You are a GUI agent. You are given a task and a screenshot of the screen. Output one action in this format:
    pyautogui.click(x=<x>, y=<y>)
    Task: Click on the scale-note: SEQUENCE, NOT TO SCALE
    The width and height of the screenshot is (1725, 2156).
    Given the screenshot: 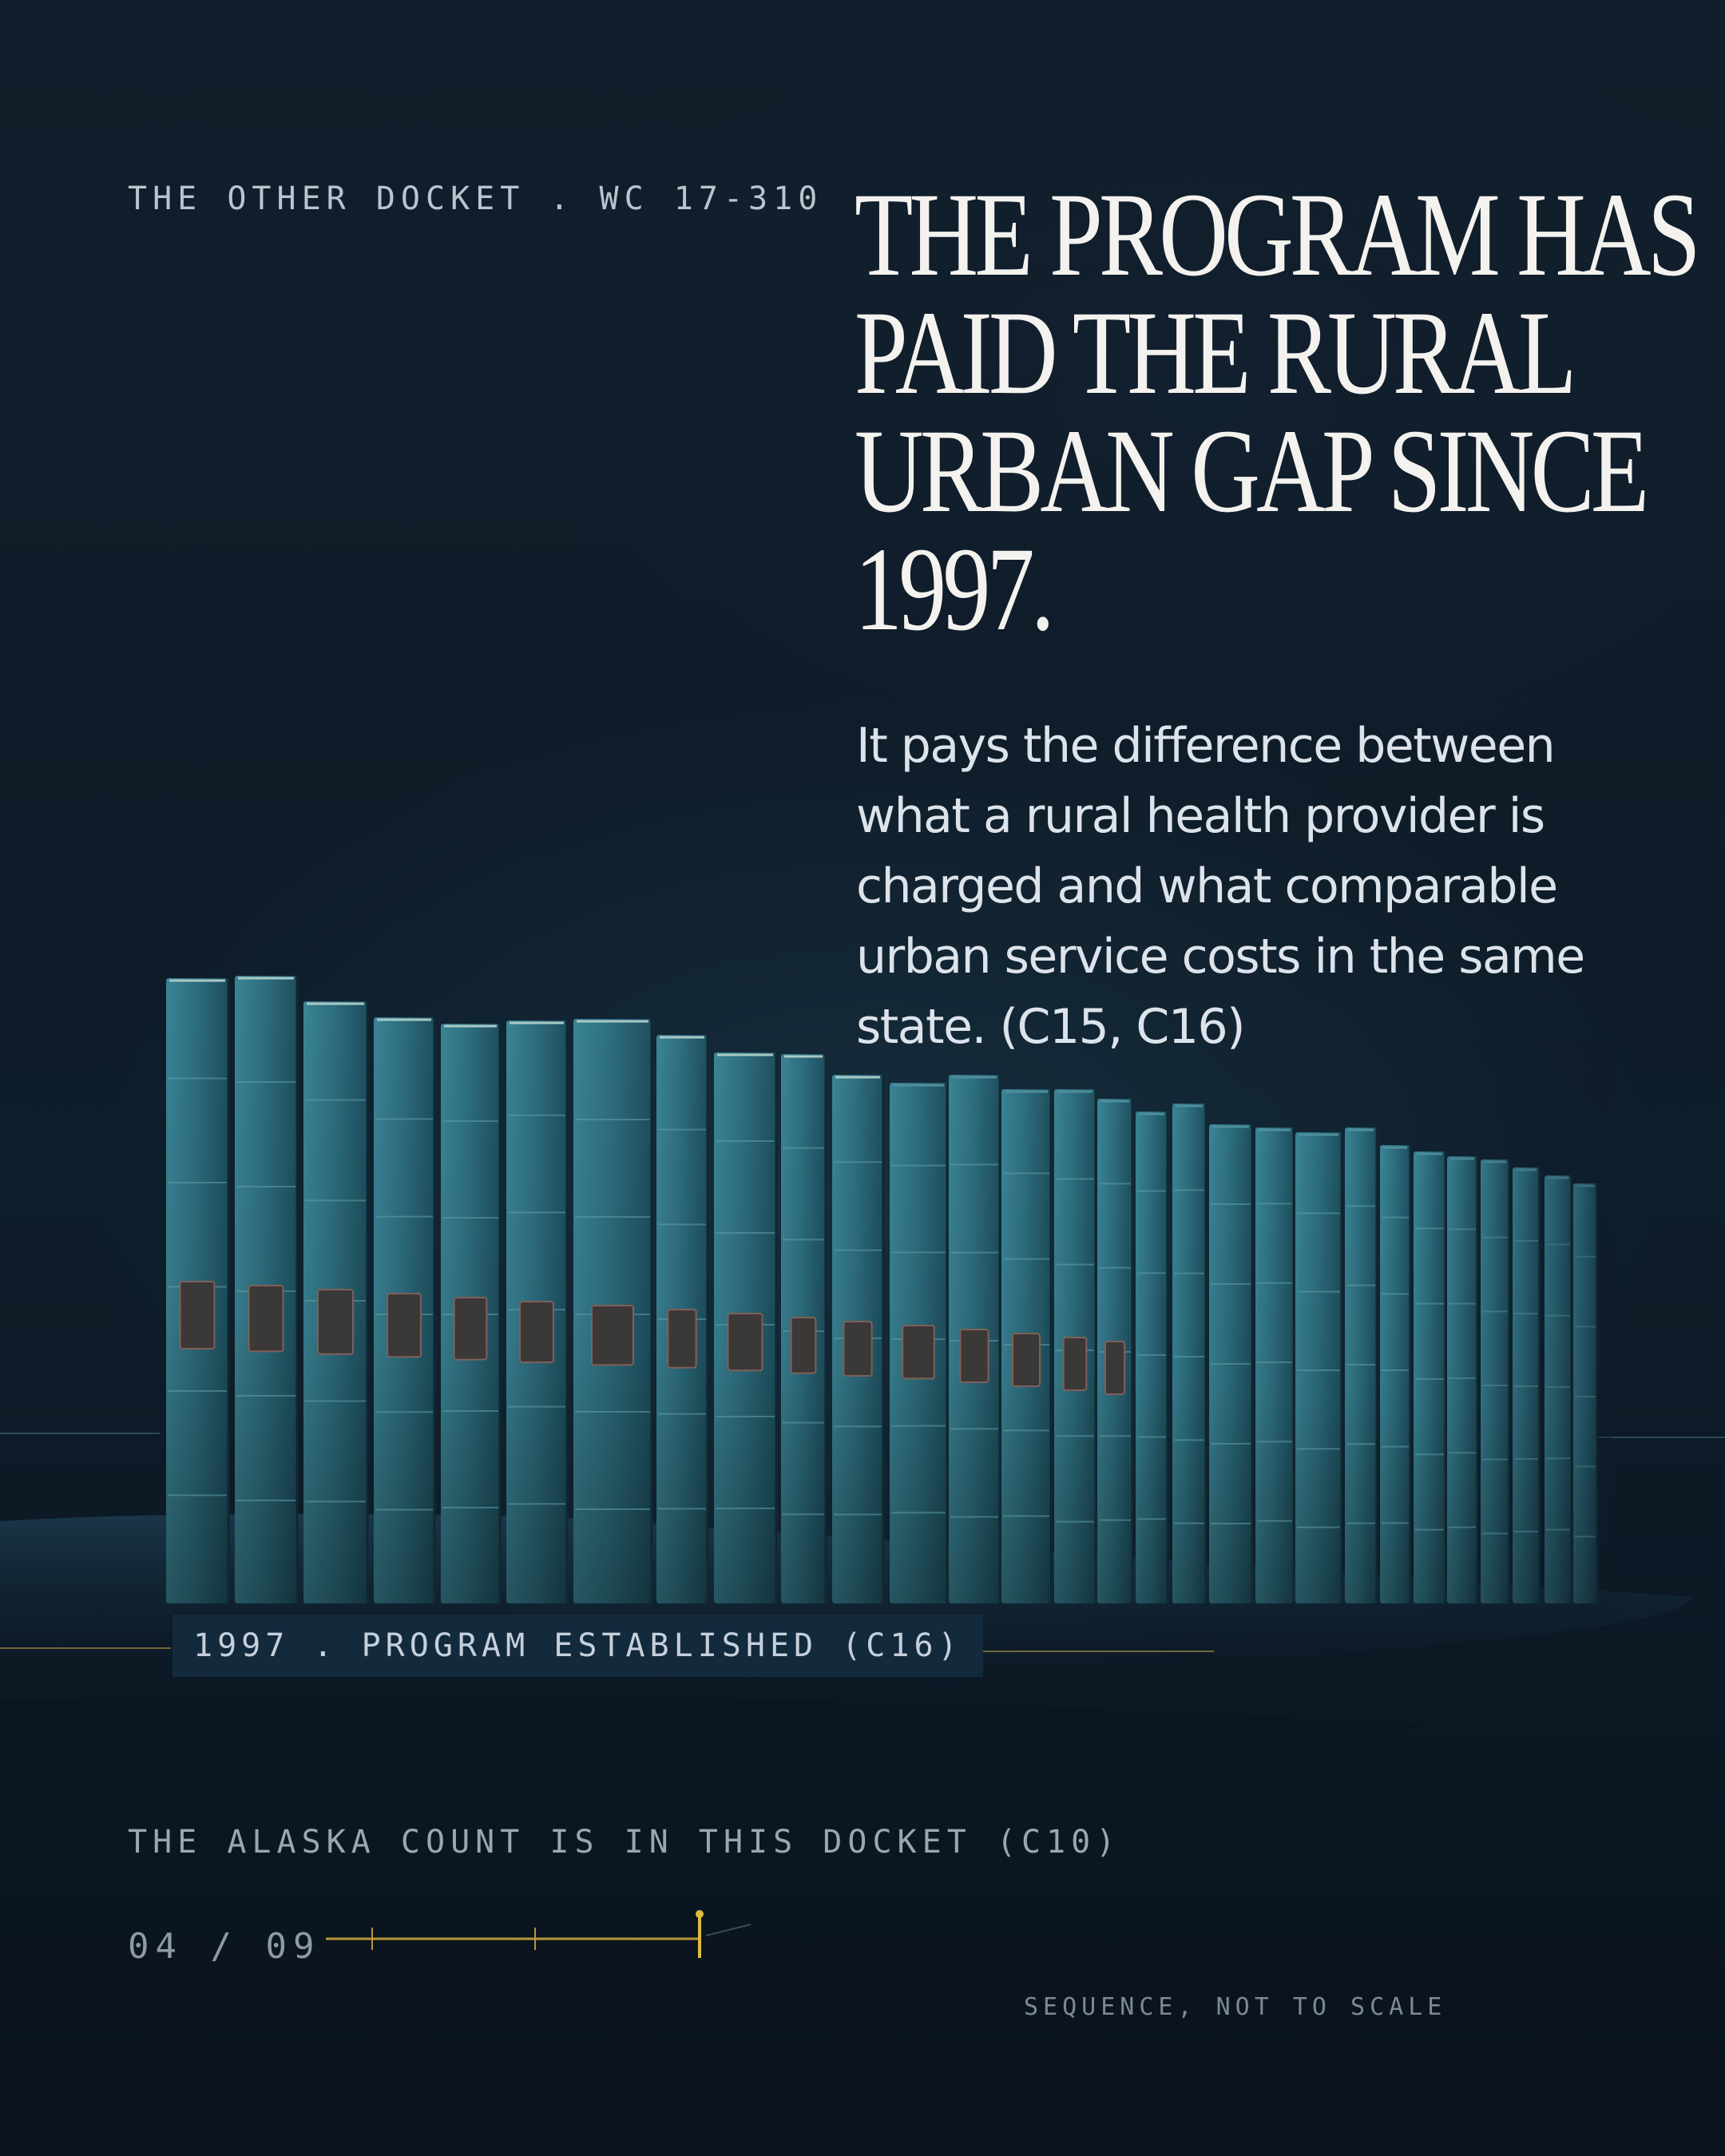 What is the action you would take?
    pyautogui.click(x=1236, y=2007)
    